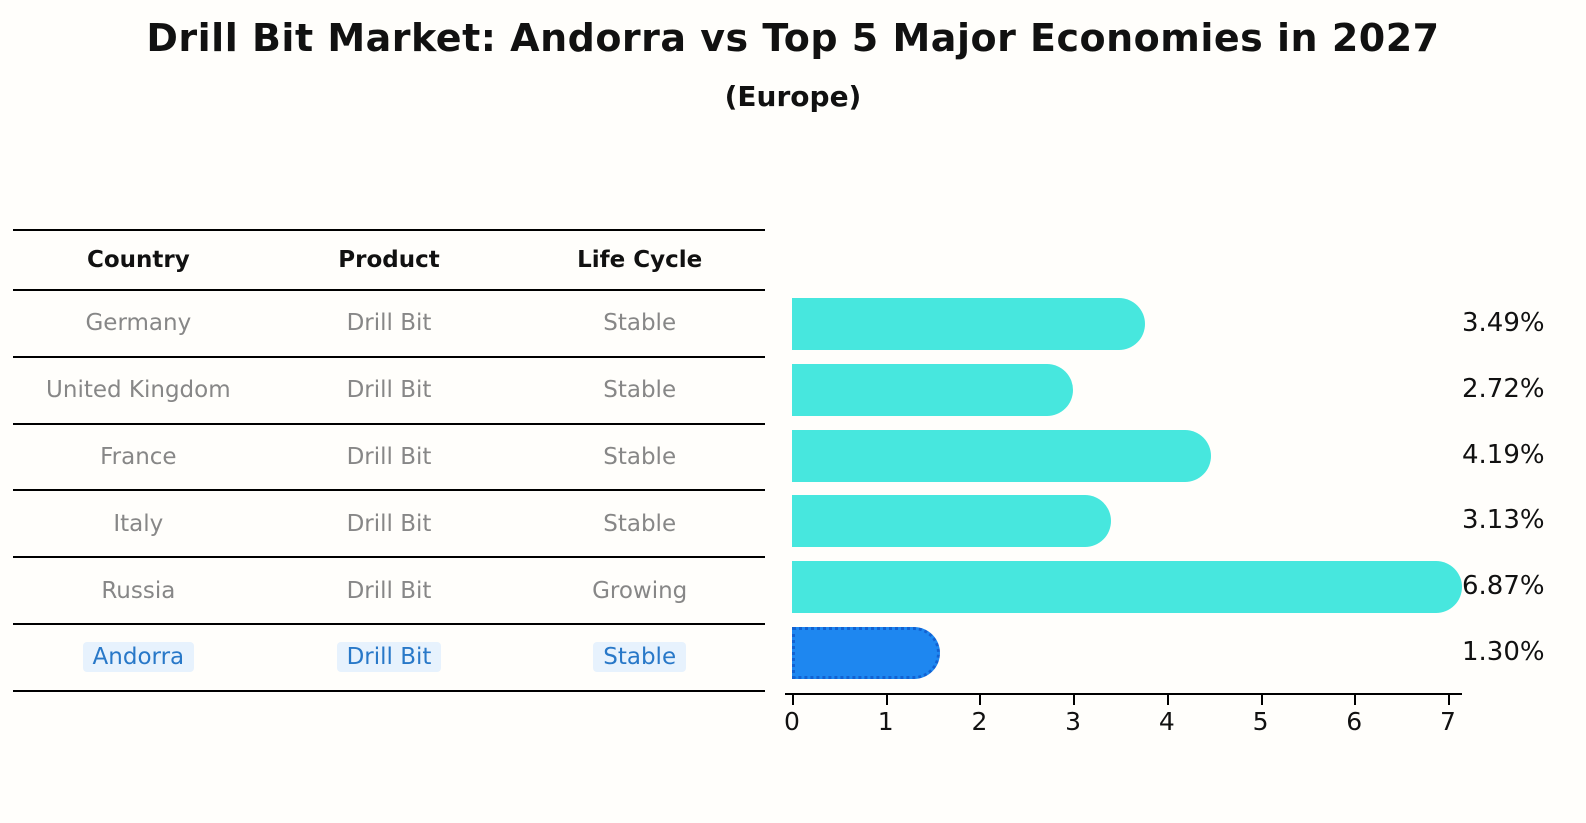  I want to click on table-row: France Drill Bit Stable, so click(389, 458).